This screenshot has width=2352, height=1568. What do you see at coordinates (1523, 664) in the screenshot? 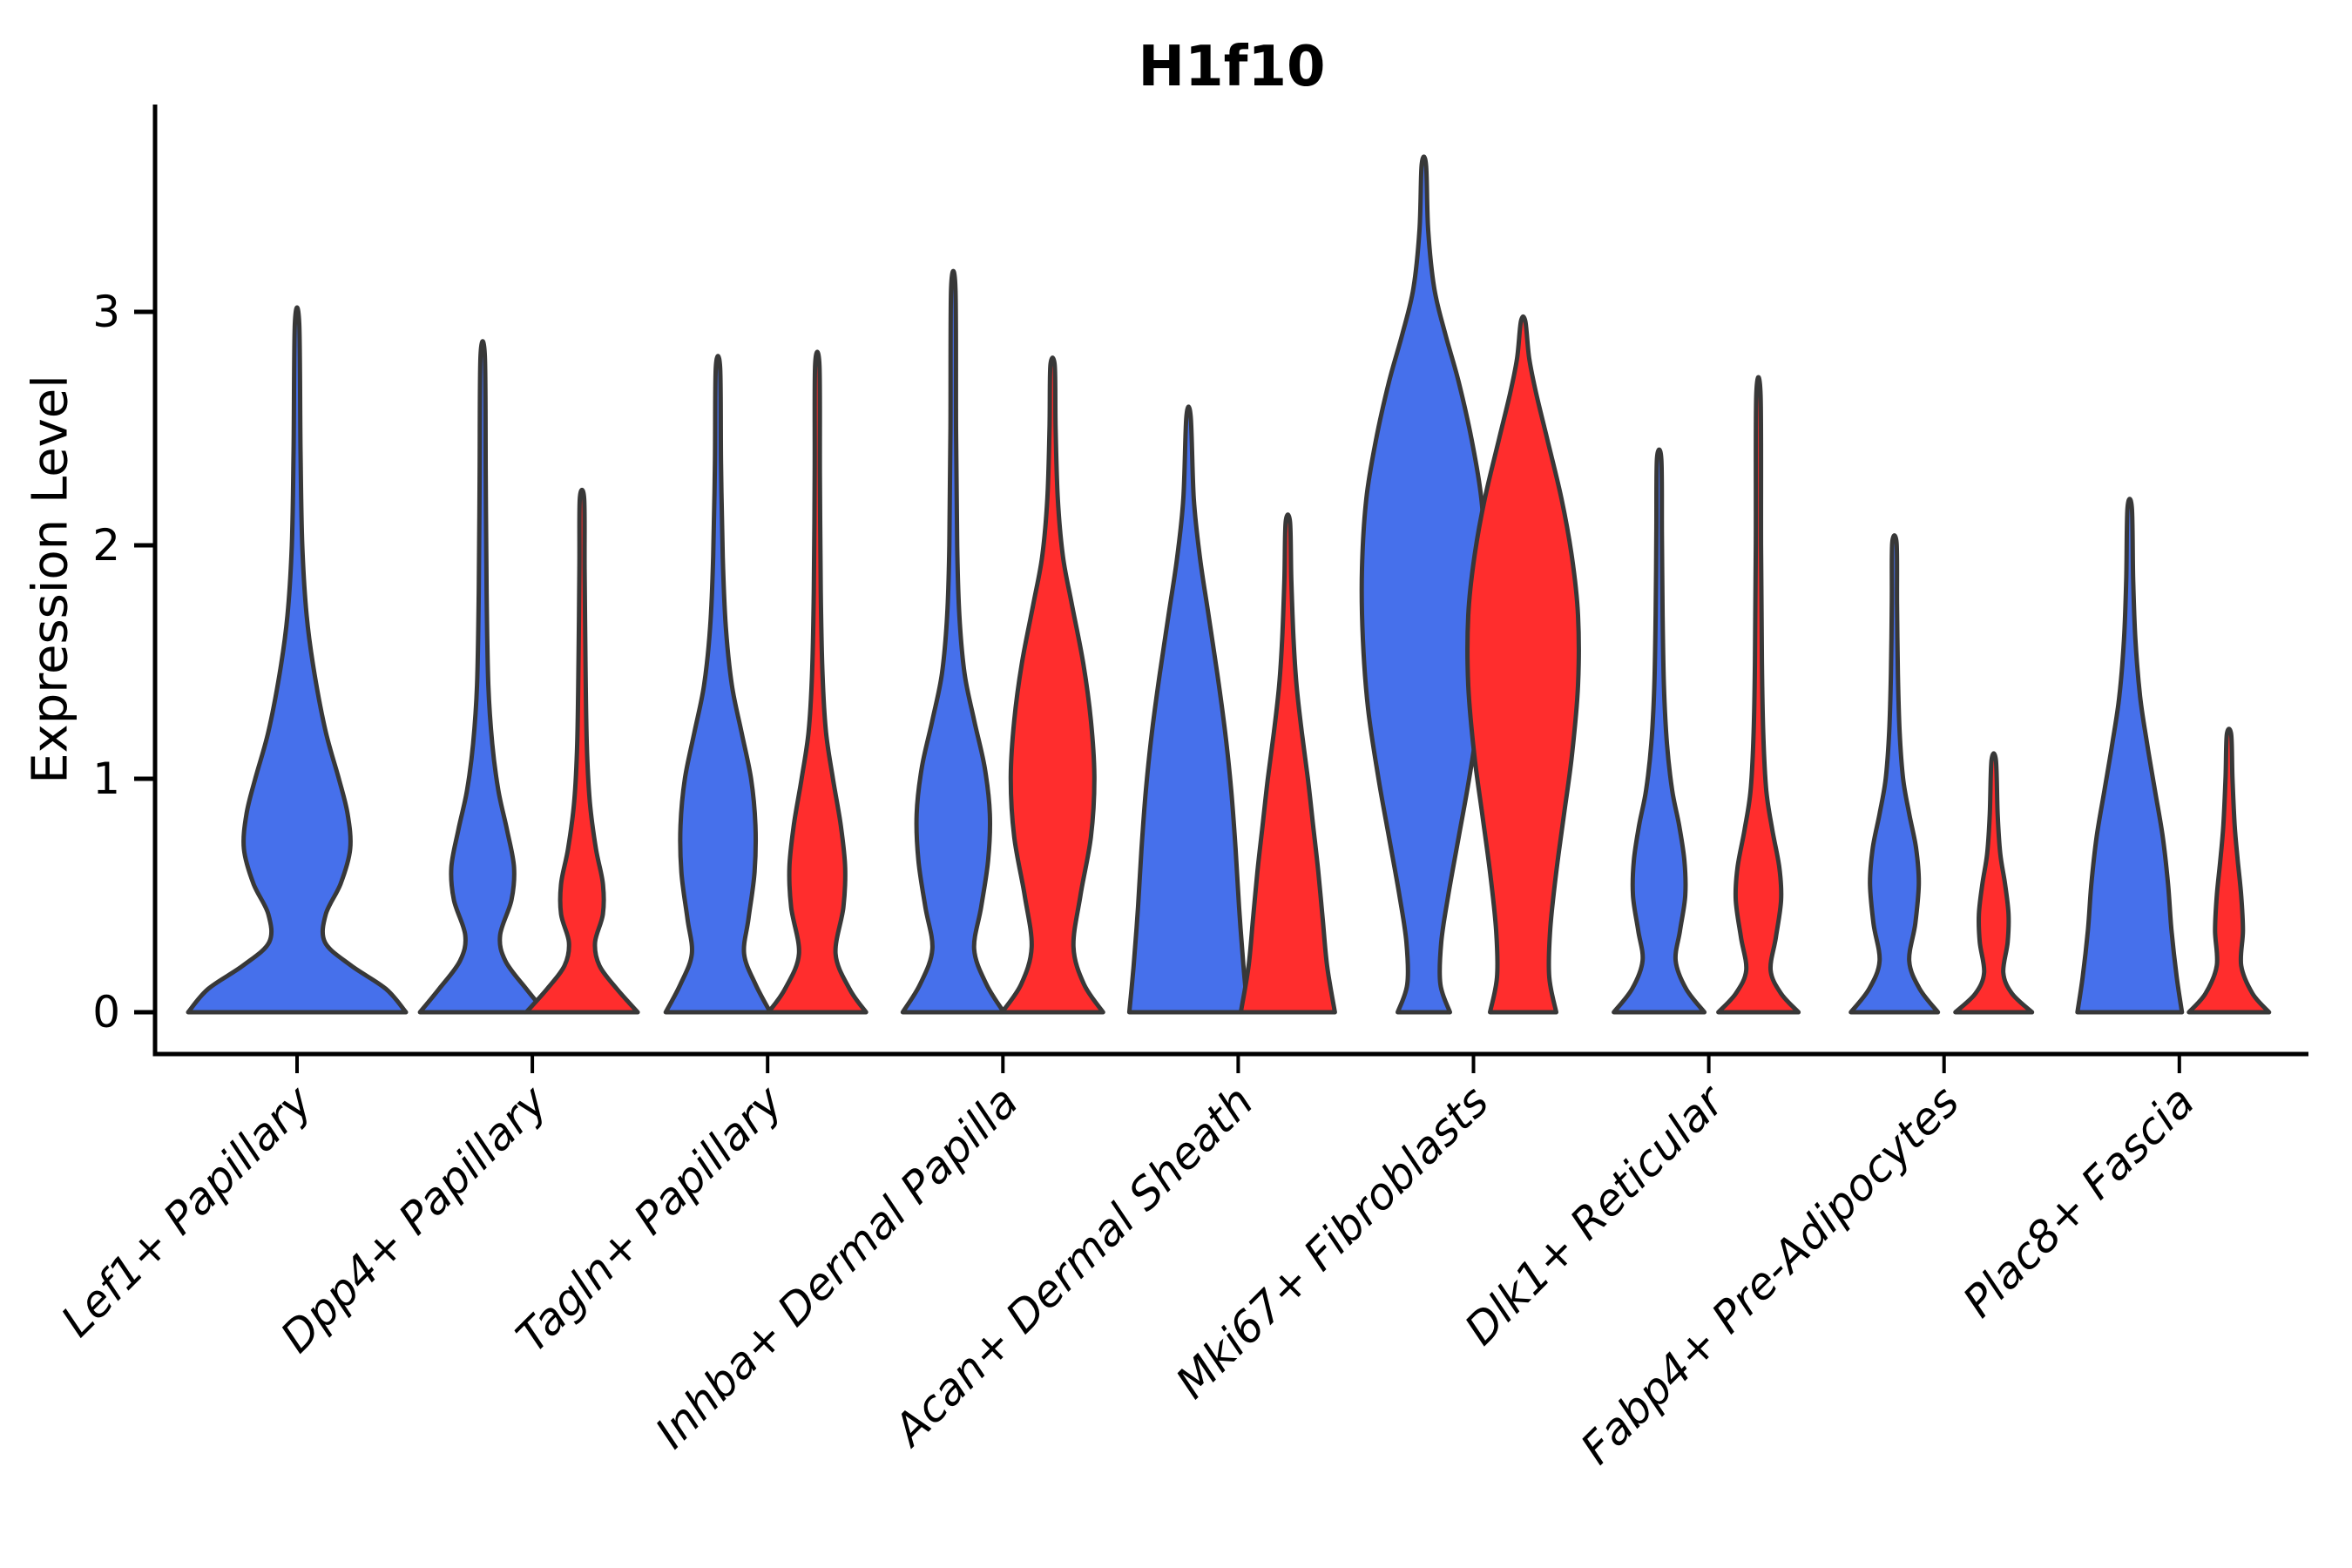
I see `violin-mki67-fibroblasts-group2` at bounding box center [1523, 664].